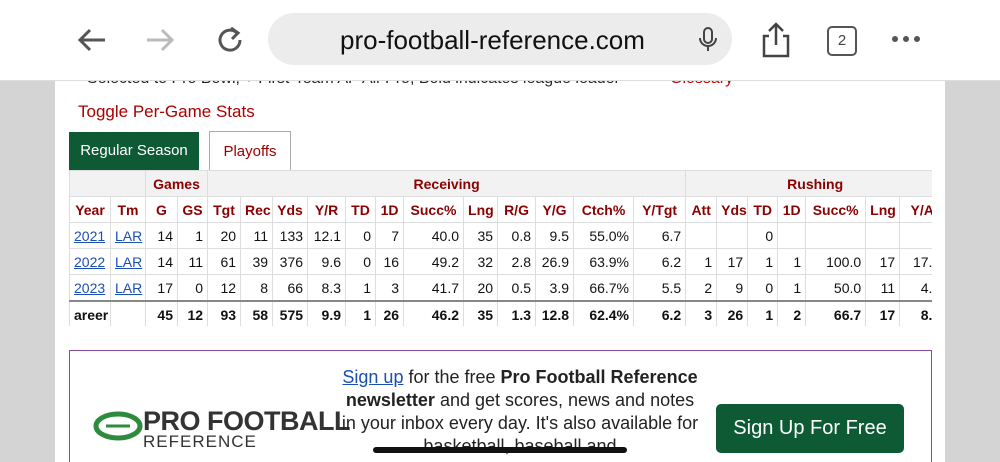  What do you see at coordinates (250, 150) in the screenshot?
I see `tab: Playoffs` at bounding box center [250, 150].